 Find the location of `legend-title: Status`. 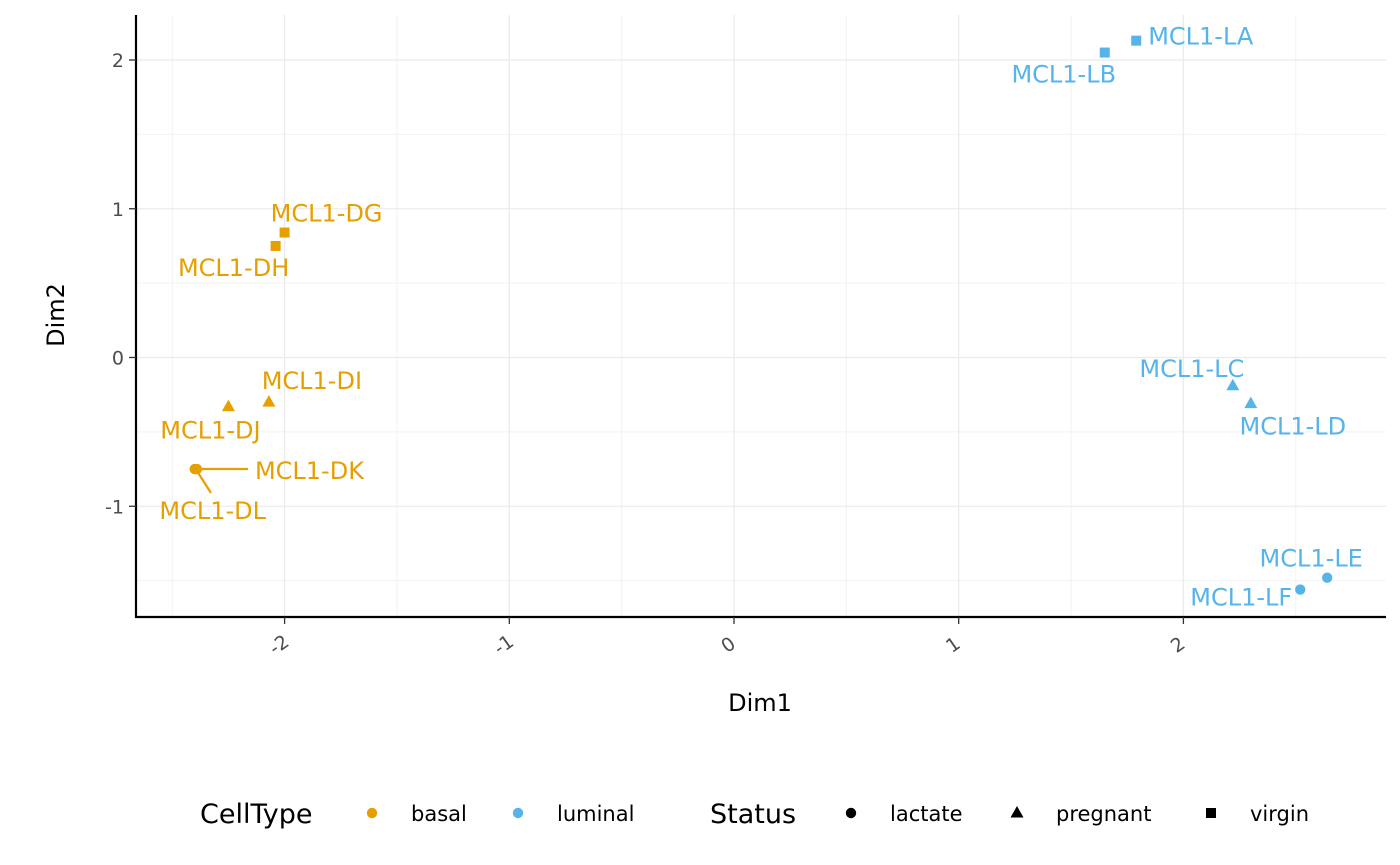

legend-title: Status is located at coordinates (753, 814).